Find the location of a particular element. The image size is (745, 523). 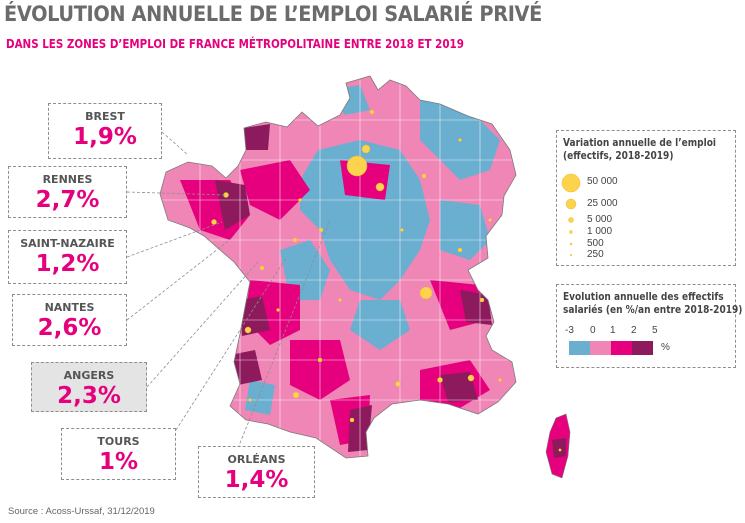

callout-value: 1,9% is located at coordinates (105, 137).